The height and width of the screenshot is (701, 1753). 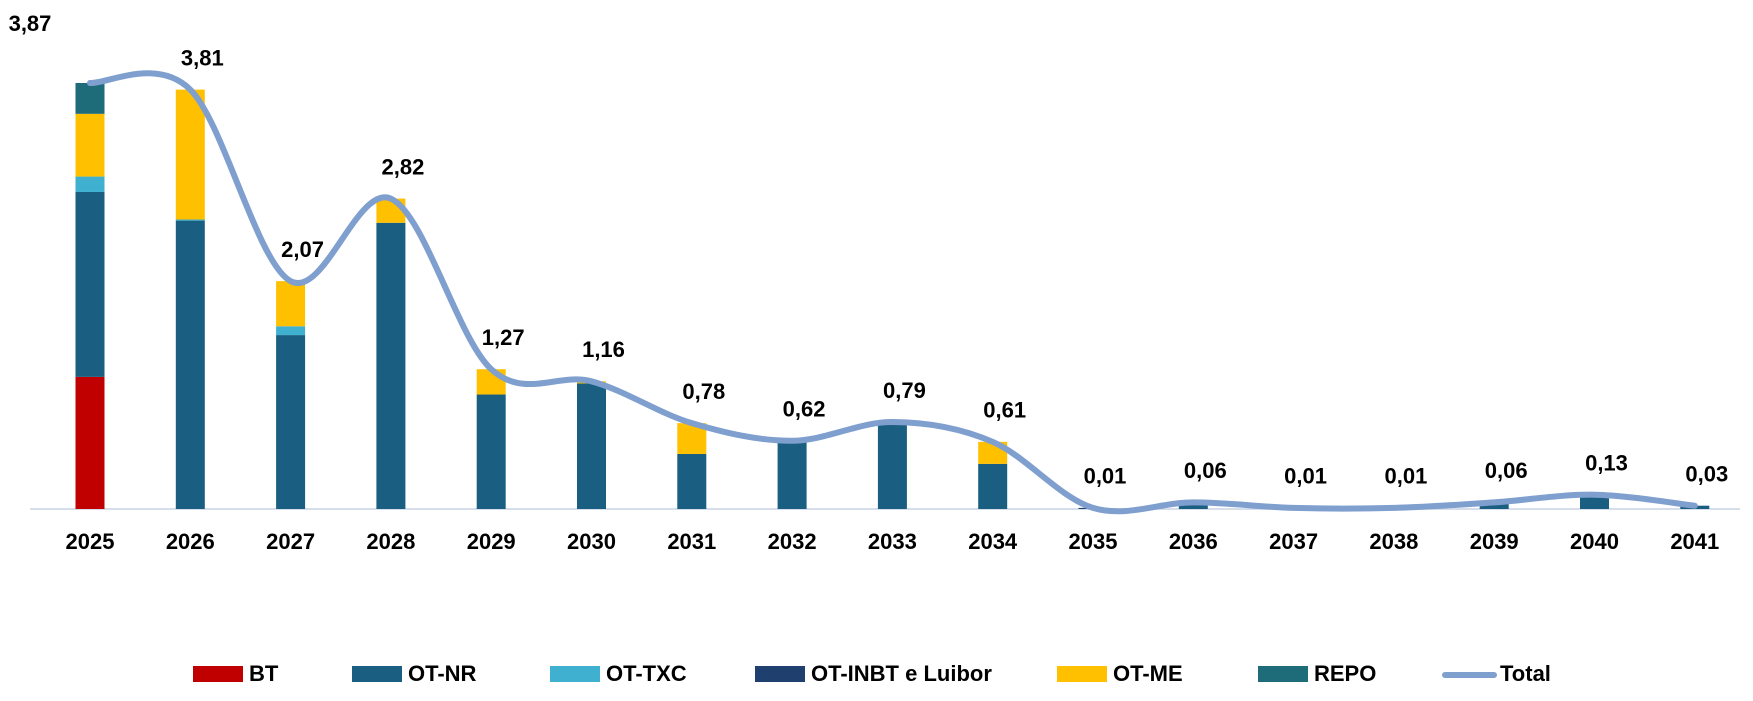 What do you see at coordinates (1606, 463) in the screenshot?
I see `data-label: 0,13` at bounding box center [1606, 463].